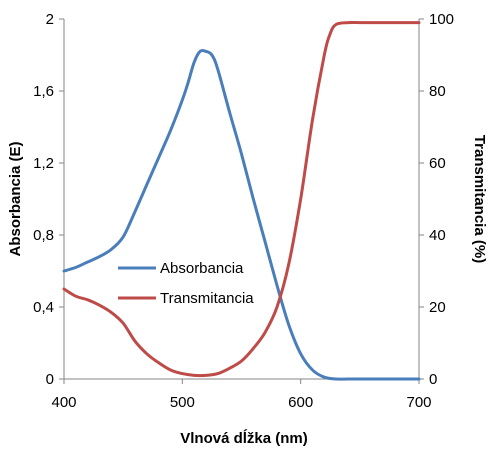  I want to click on y-left-tick-label: 0,4, so click(43, 307).